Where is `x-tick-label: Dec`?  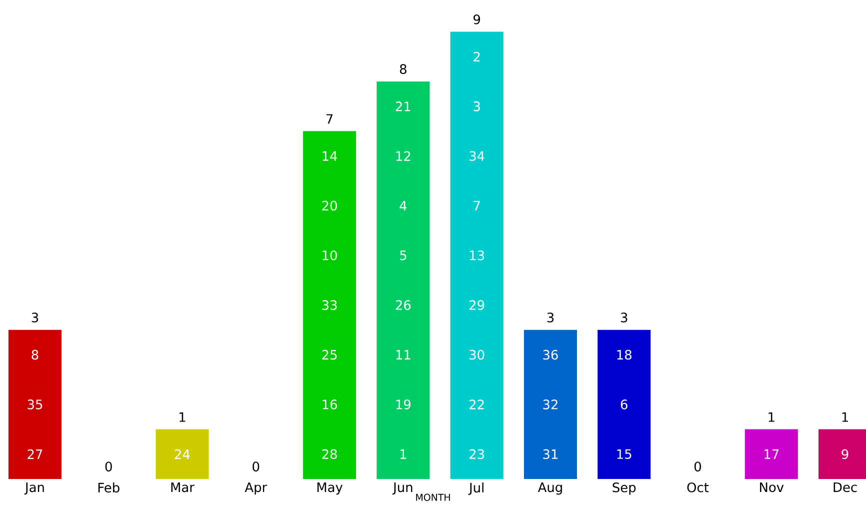
x-tick-label: Dec is located at coordinates (845, 487).